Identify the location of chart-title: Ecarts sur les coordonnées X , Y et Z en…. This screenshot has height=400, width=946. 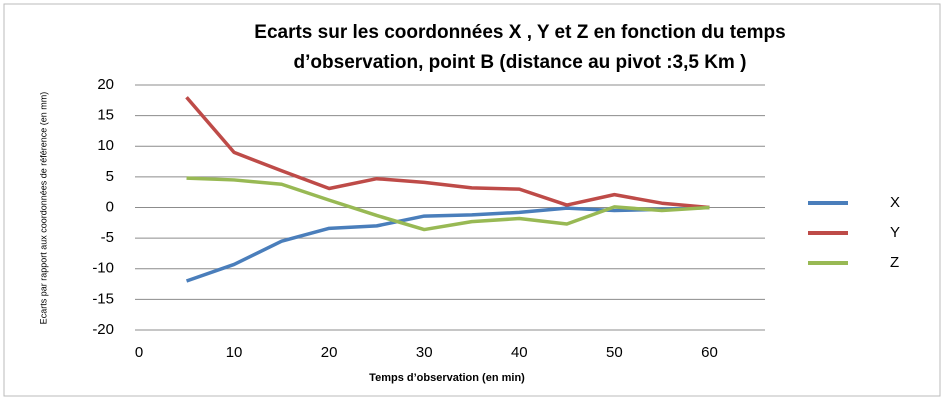
(519, 32).